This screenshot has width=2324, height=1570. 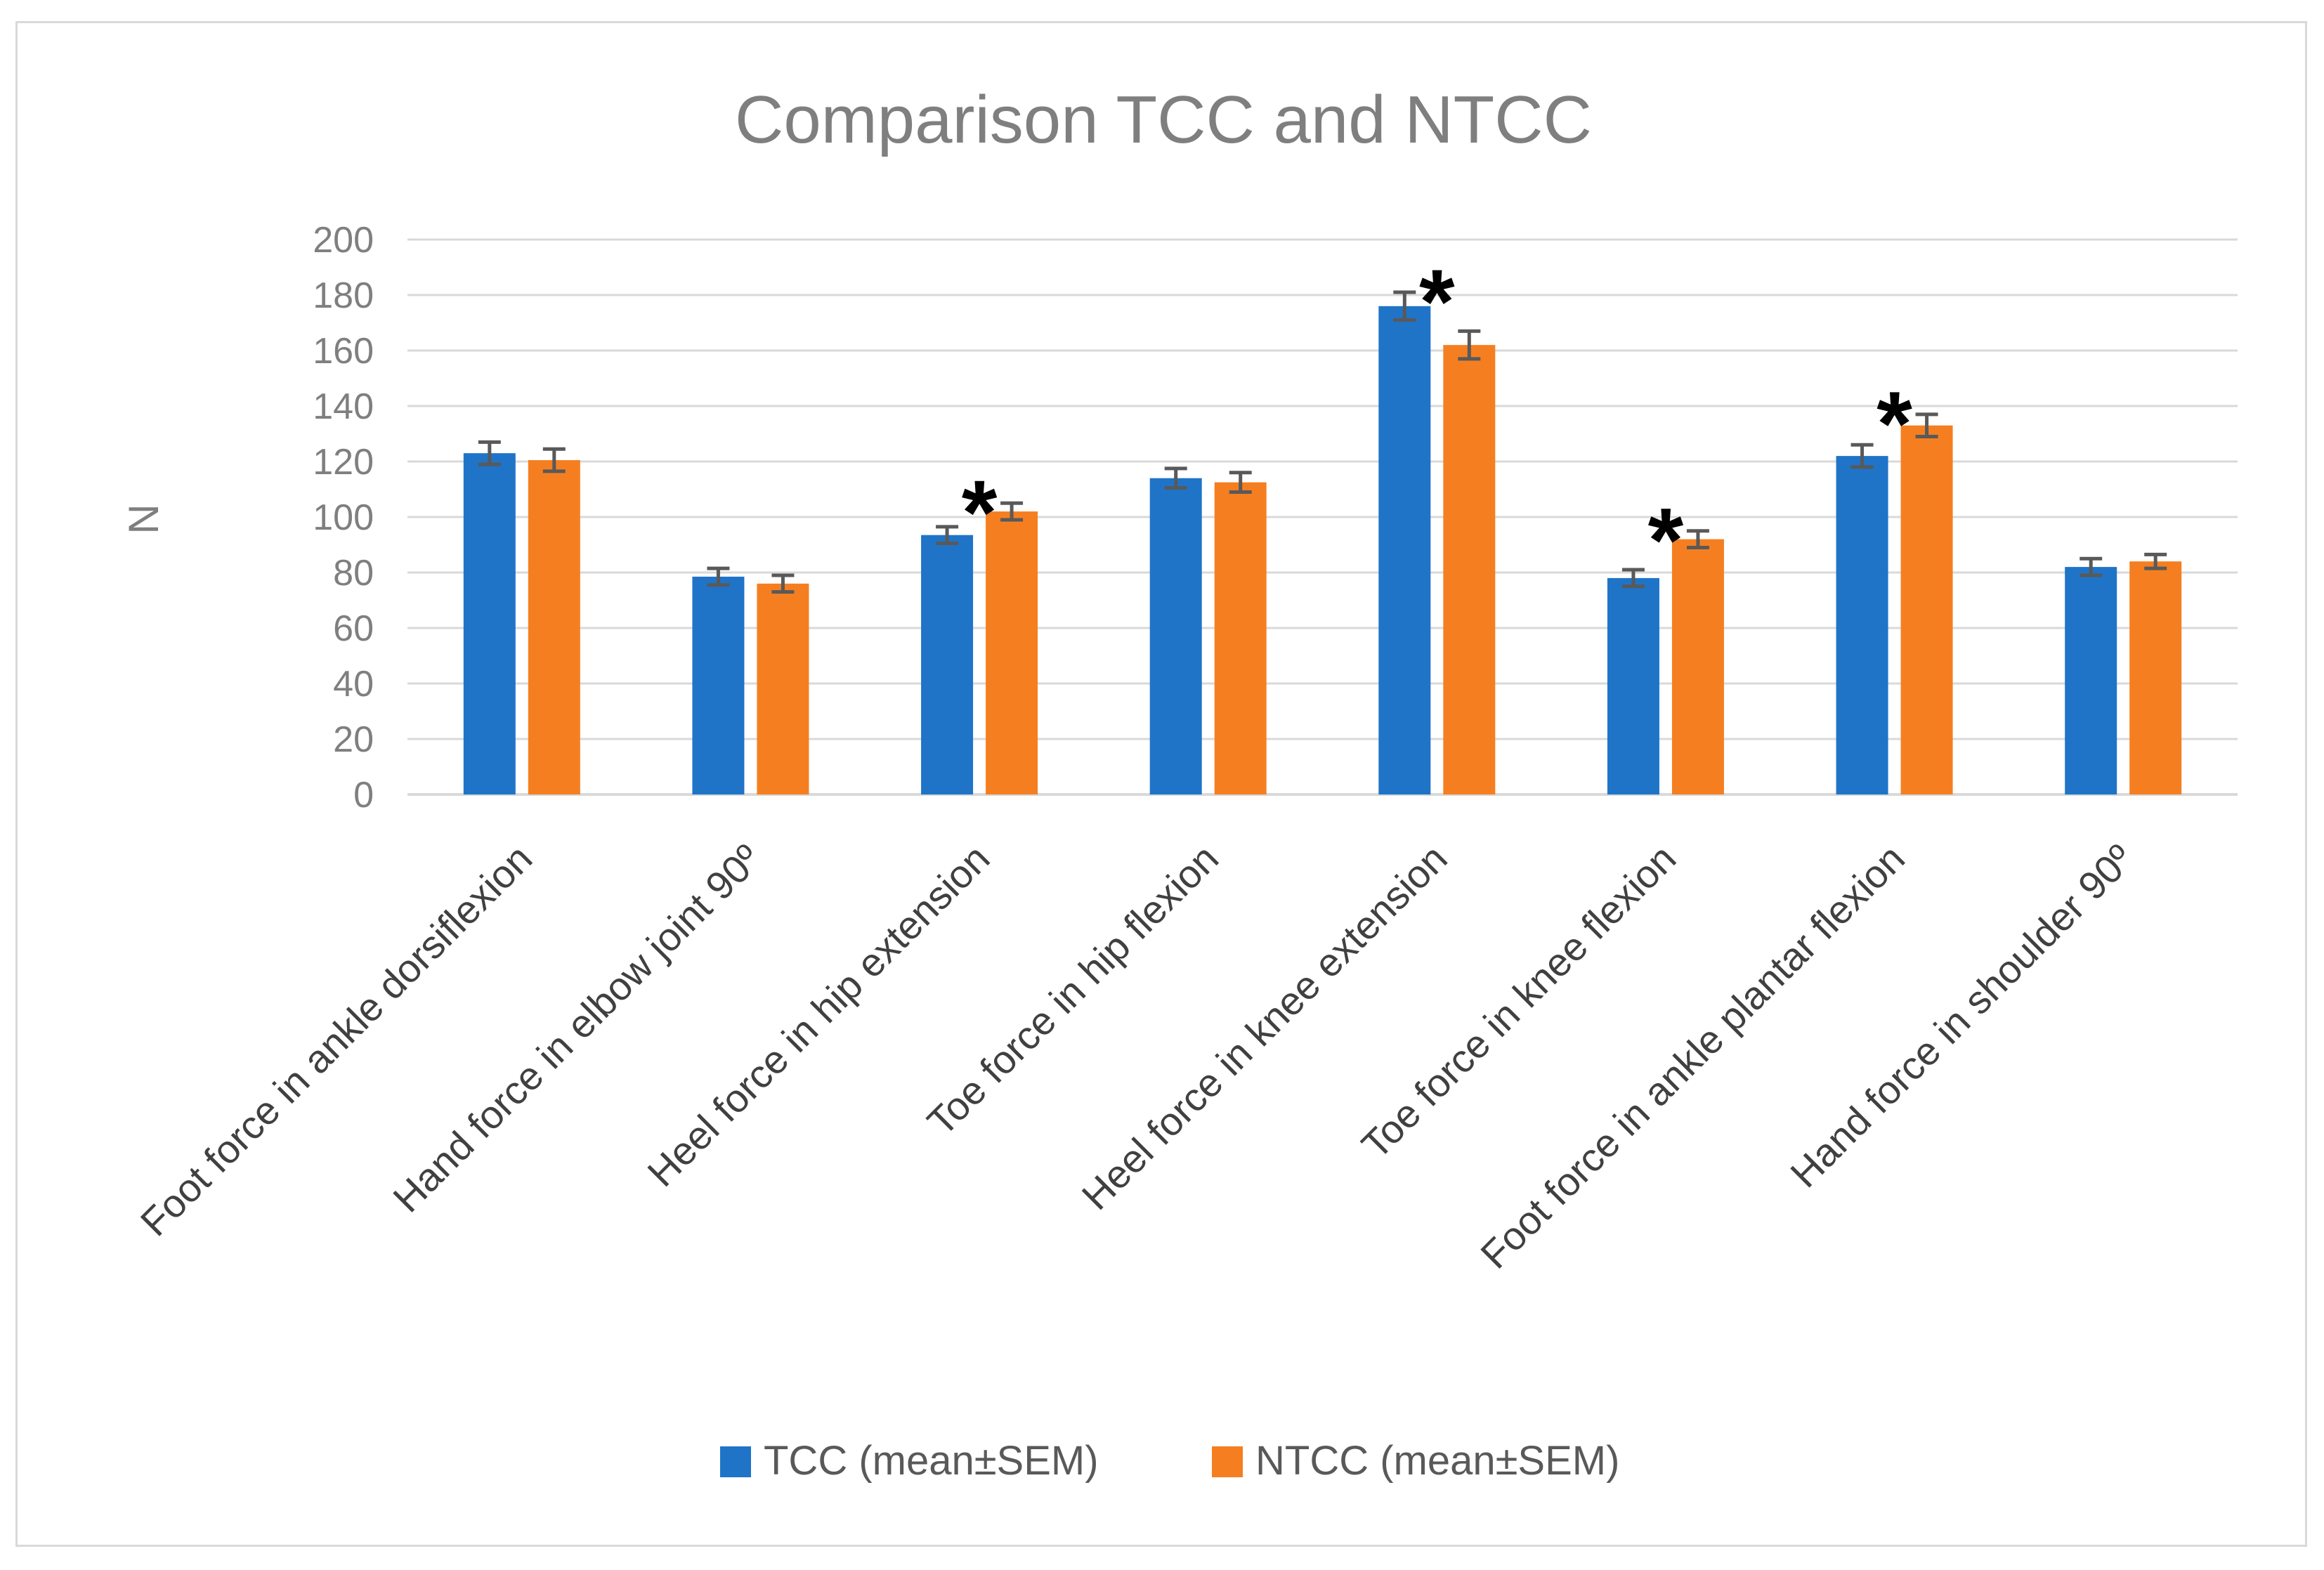 What do you see at coordinates (343, 295) in the screenshot?
I see `y-tick-label: 180` at bounding box center [343, 295].